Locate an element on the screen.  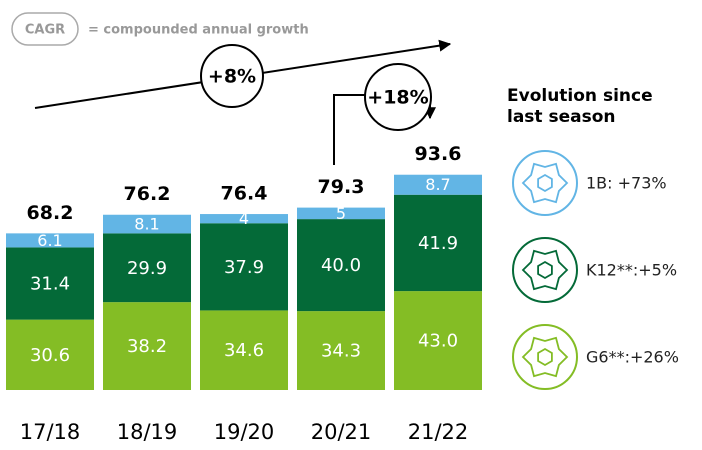
value-label: 43.0 is located at coordinates (438, 341).